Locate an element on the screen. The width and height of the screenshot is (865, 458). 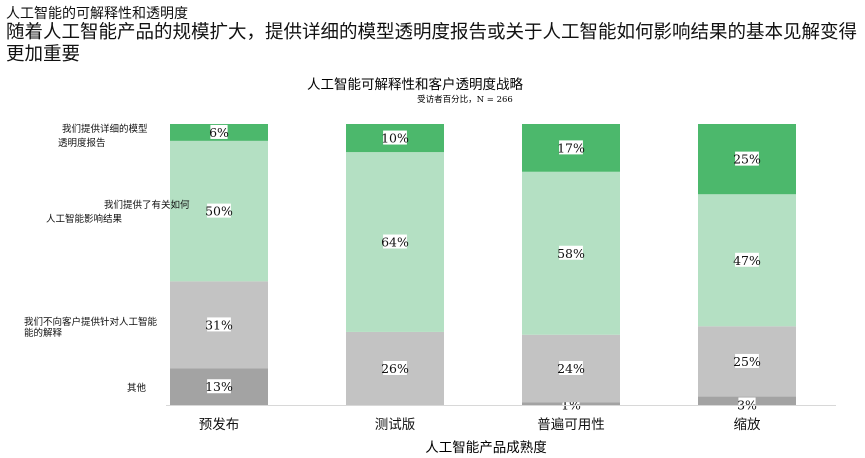
x-tick-label: 测试版 is located at coordinates (395, 425).